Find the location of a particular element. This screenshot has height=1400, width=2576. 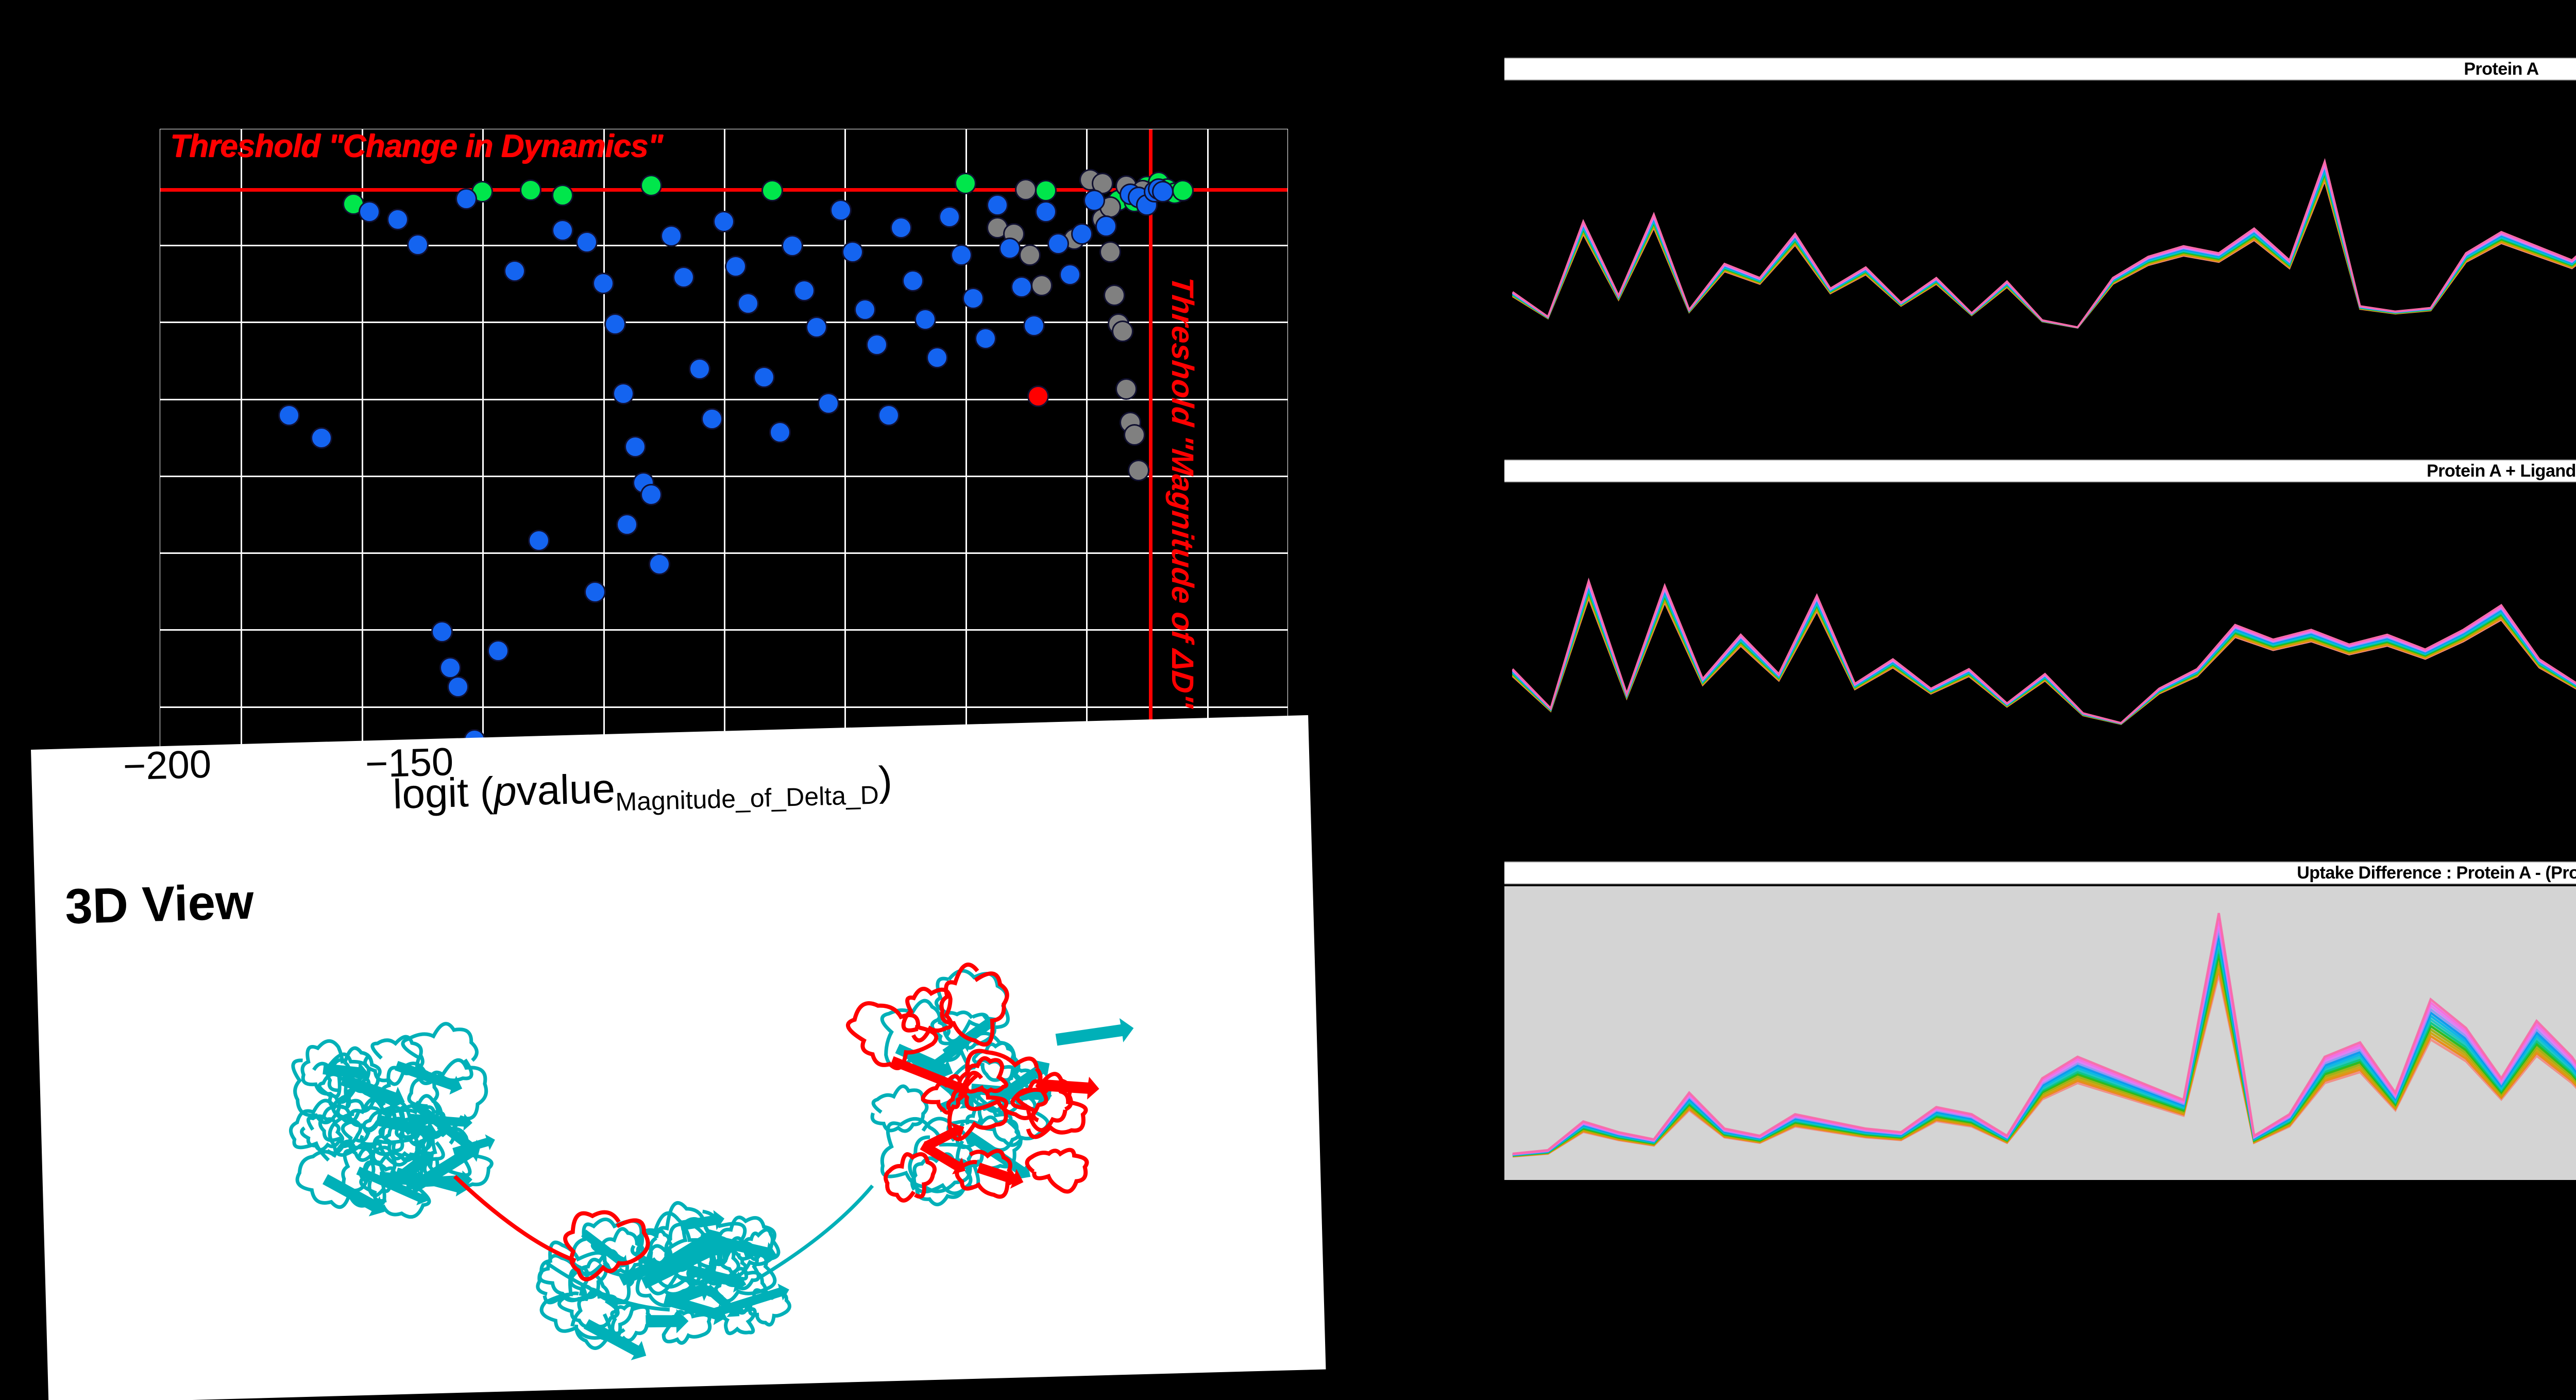

threshold-line-vertical is located at coordinates (1151, 441).